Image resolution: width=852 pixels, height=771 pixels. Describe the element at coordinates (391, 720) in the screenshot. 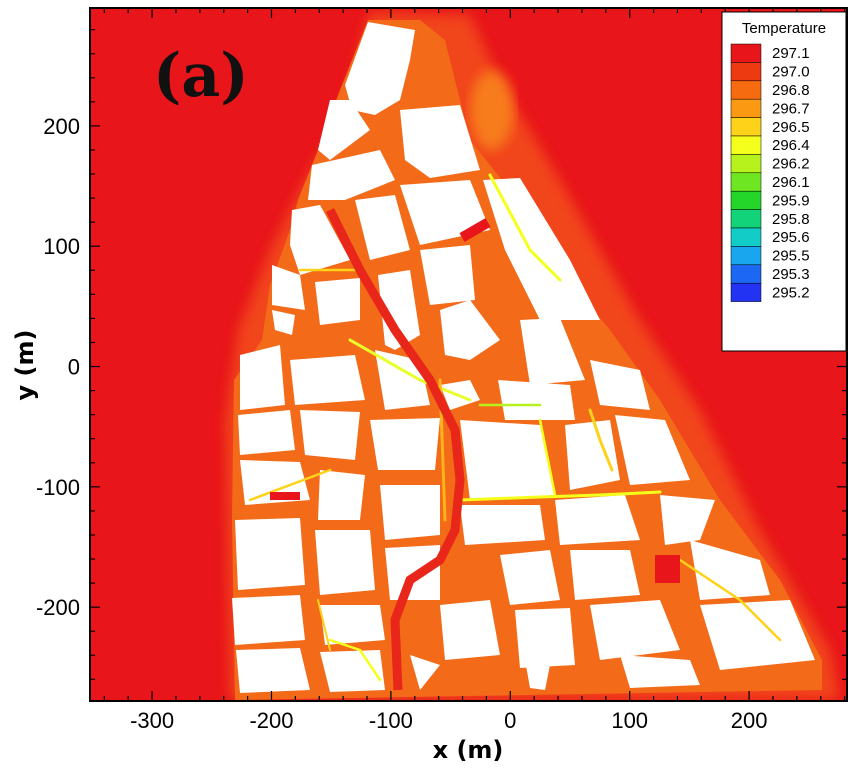

I see `x-tick-label: -100` at that location.